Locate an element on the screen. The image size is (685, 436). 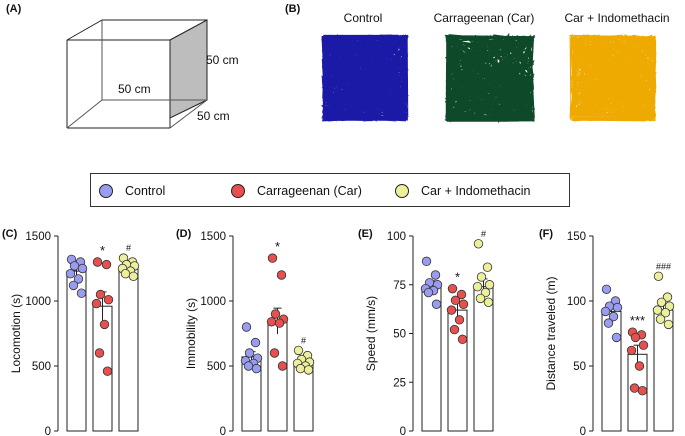
track-plot-control is located at coordinates (365, 78).